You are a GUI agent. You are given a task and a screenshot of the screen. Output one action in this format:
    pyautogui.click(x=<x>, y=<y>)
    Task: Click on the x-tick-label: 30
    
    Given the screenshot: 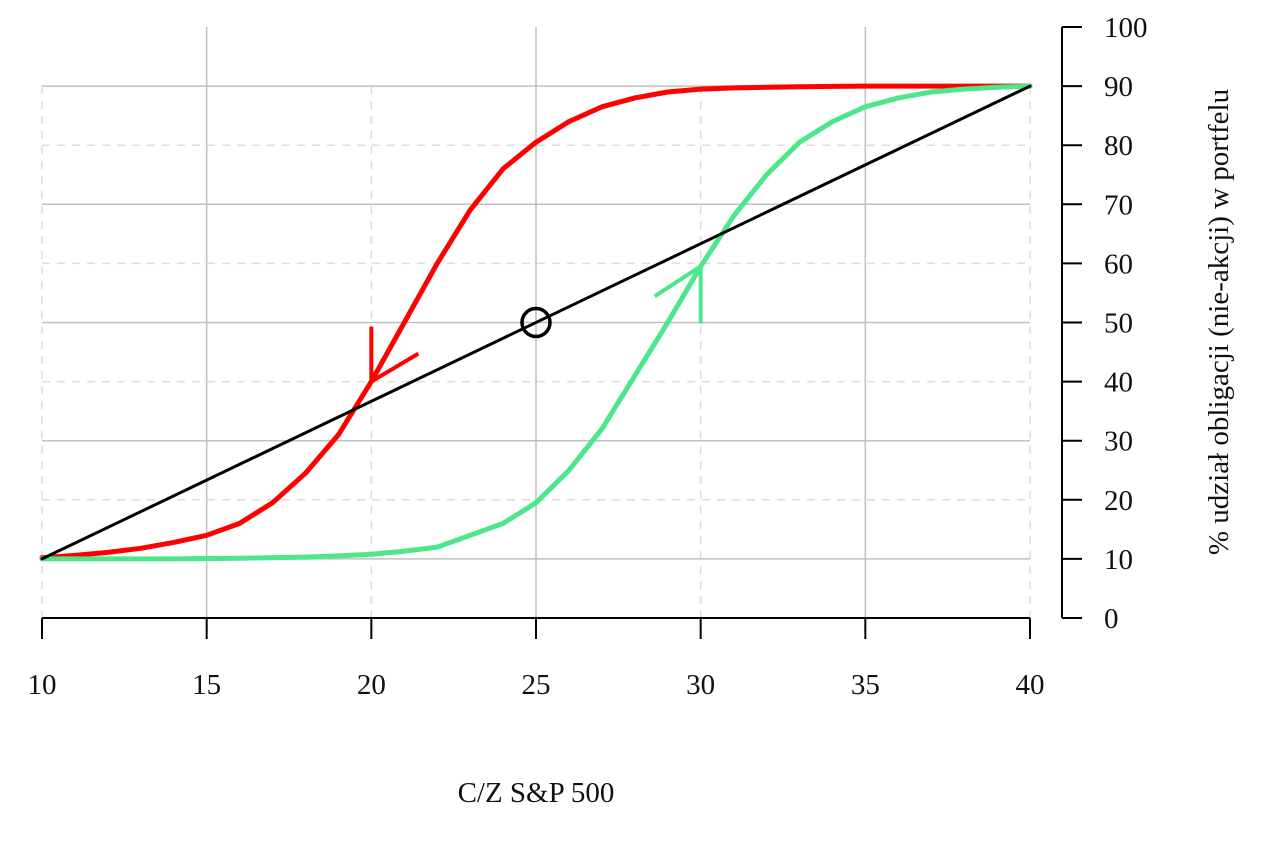 What is the action you would take?
    pyautogui.click(x=700, y=685)
    